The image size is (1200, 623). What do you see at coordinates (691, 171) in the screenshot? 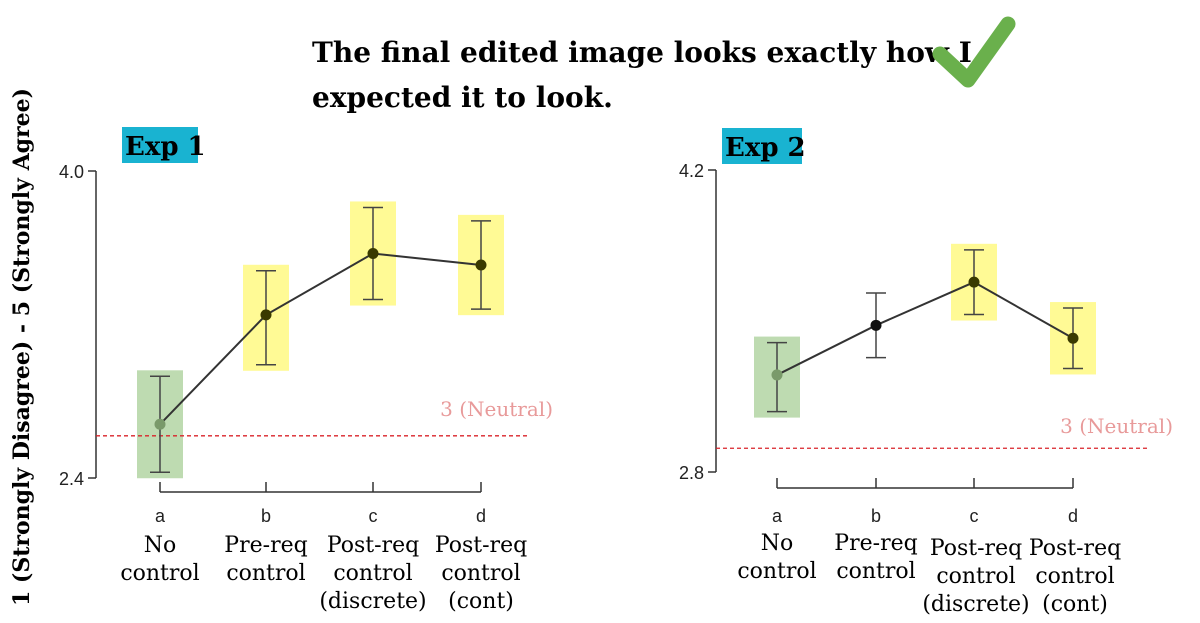
I see `y-tick-label: 4.2` at bounding box center [691, 171].